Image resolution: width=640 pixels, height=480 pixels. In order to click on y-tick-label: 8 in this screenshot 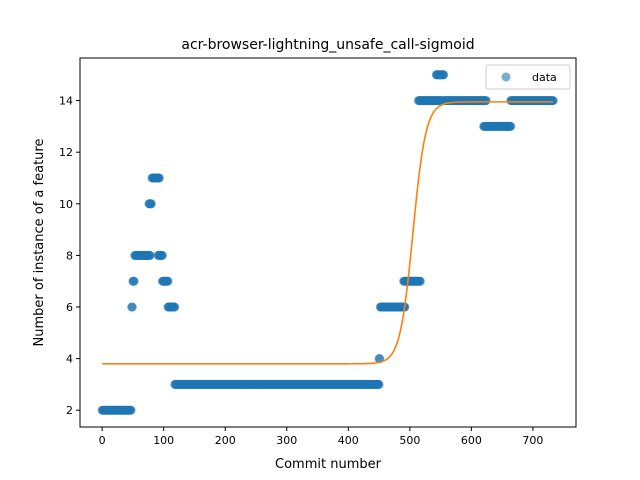, I will do `click(69, 255)`.